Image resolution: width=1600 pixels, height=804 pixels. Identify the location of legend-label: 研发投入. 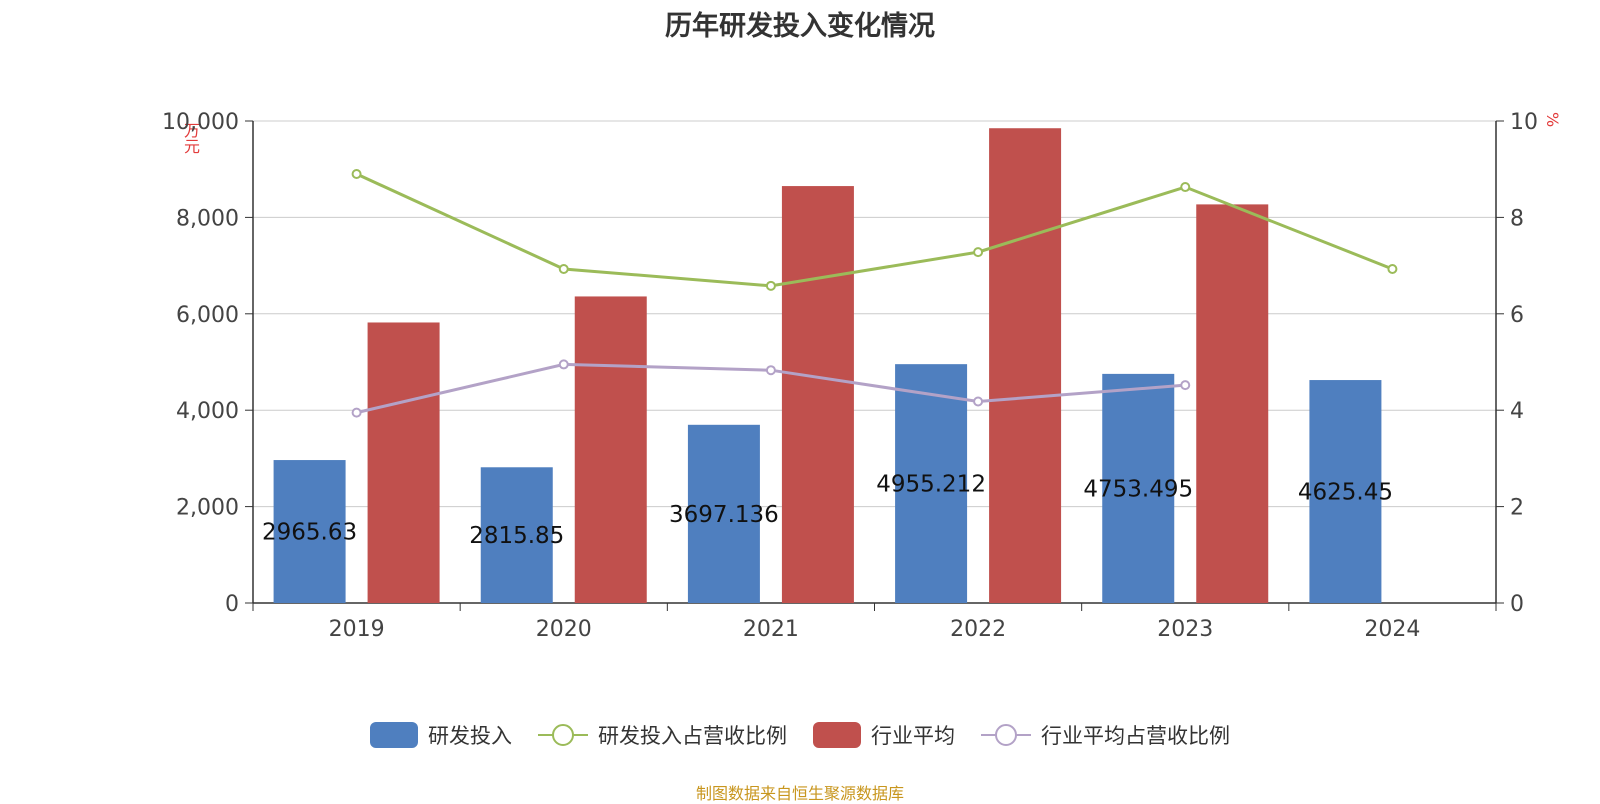
(470, 736).